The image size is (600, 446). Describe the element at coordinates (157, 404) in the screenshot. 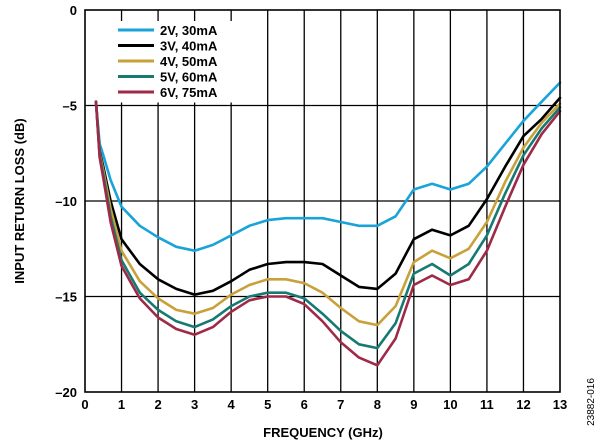

I see `x-tick-label: 2` at that location.